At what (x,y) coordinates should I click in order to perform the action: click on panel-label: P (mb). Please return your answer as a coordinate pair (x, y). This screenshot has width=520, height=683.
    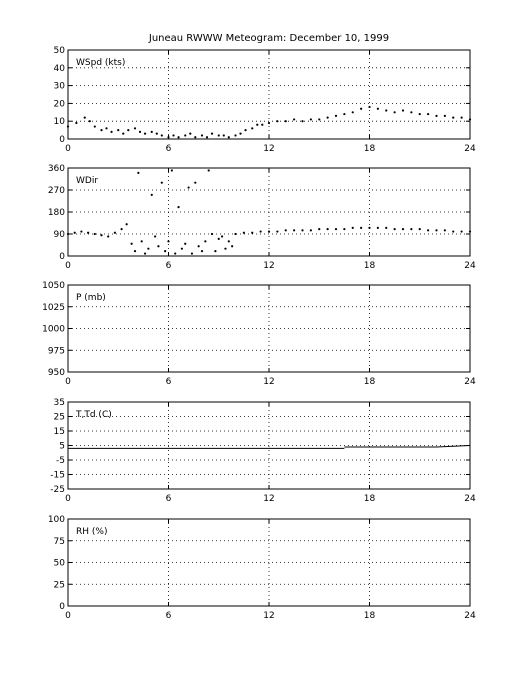
    Looking at the image, I should click on (91, 298).